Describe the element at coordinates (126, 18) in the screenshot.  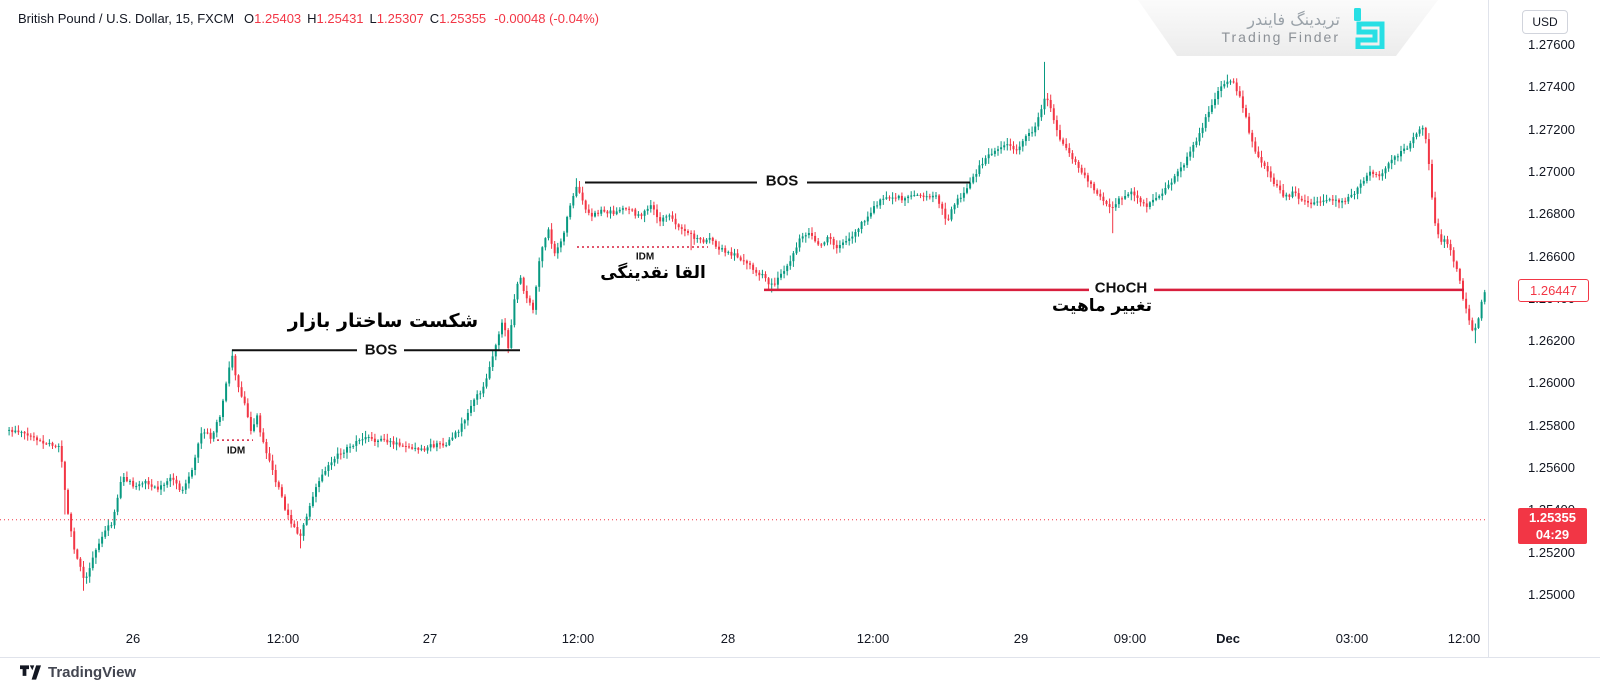
I see `symbol-title: British Pound / U.S. Dollar, 15, FXCM` at that location.